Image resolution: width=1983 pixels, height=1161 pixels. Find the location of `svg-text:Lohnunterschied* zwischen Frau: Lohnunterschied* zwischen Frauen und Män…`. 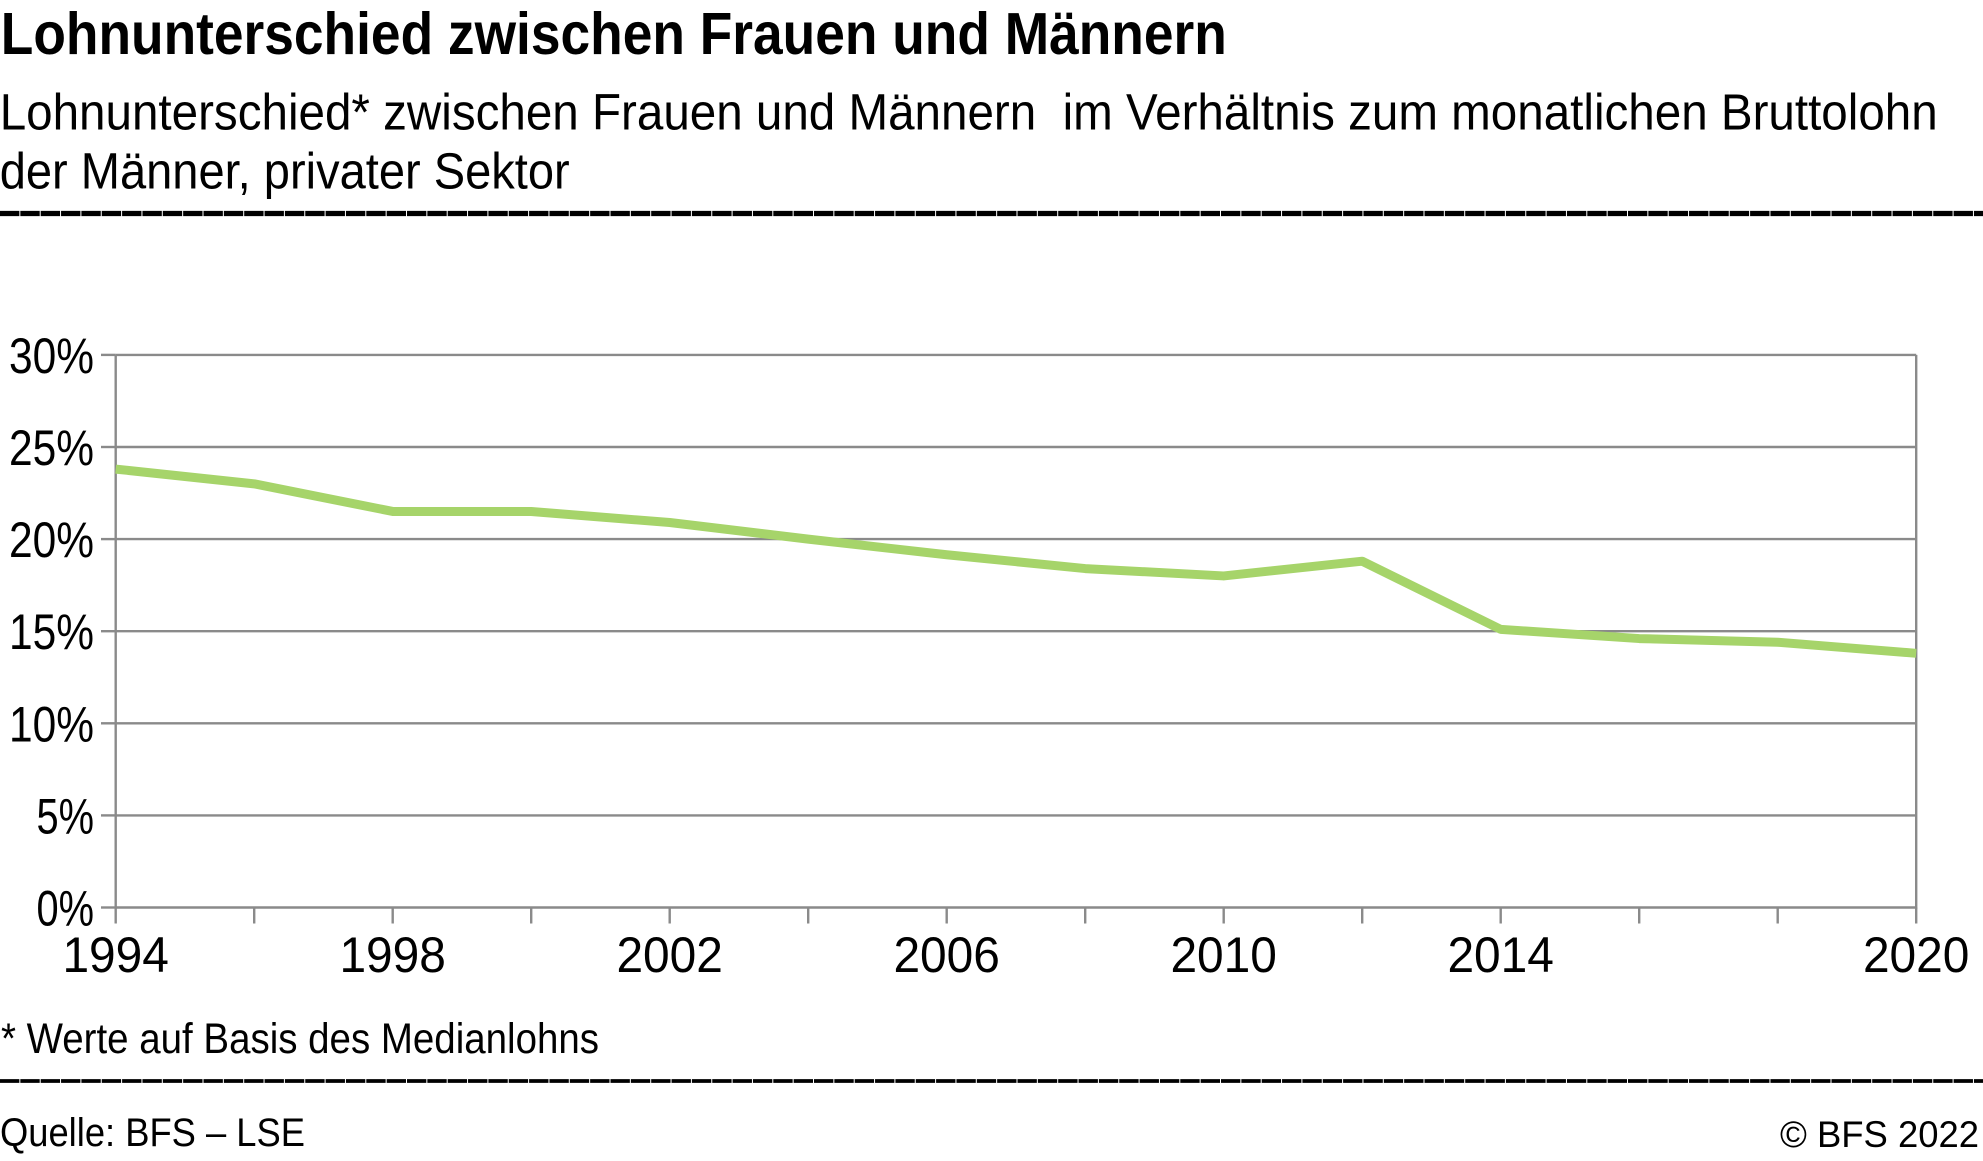

svg-text:Lohnunterschied* zwischen Frau: Lohnunterschied* zwischen Frauen und Män… is located at coordinates (969, 112).